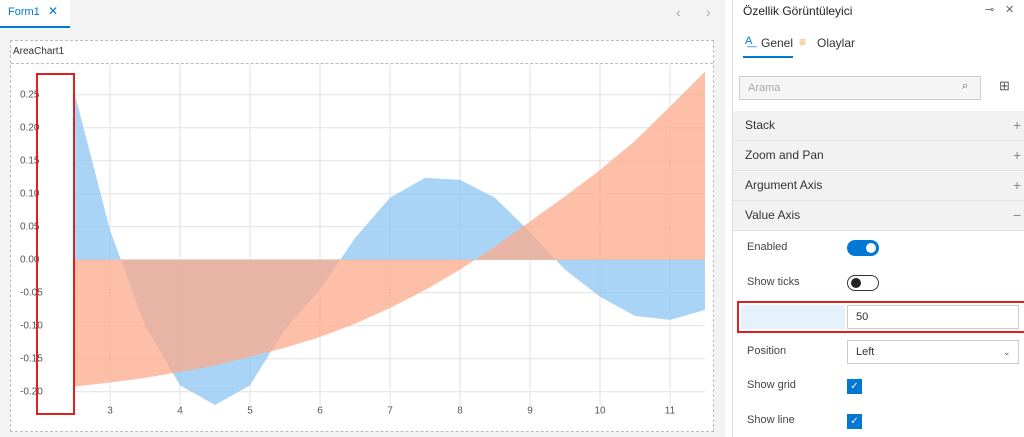 This screenshot has width=1024, height=437. I want to click on x-tick-label: 10, so click(600, 411).